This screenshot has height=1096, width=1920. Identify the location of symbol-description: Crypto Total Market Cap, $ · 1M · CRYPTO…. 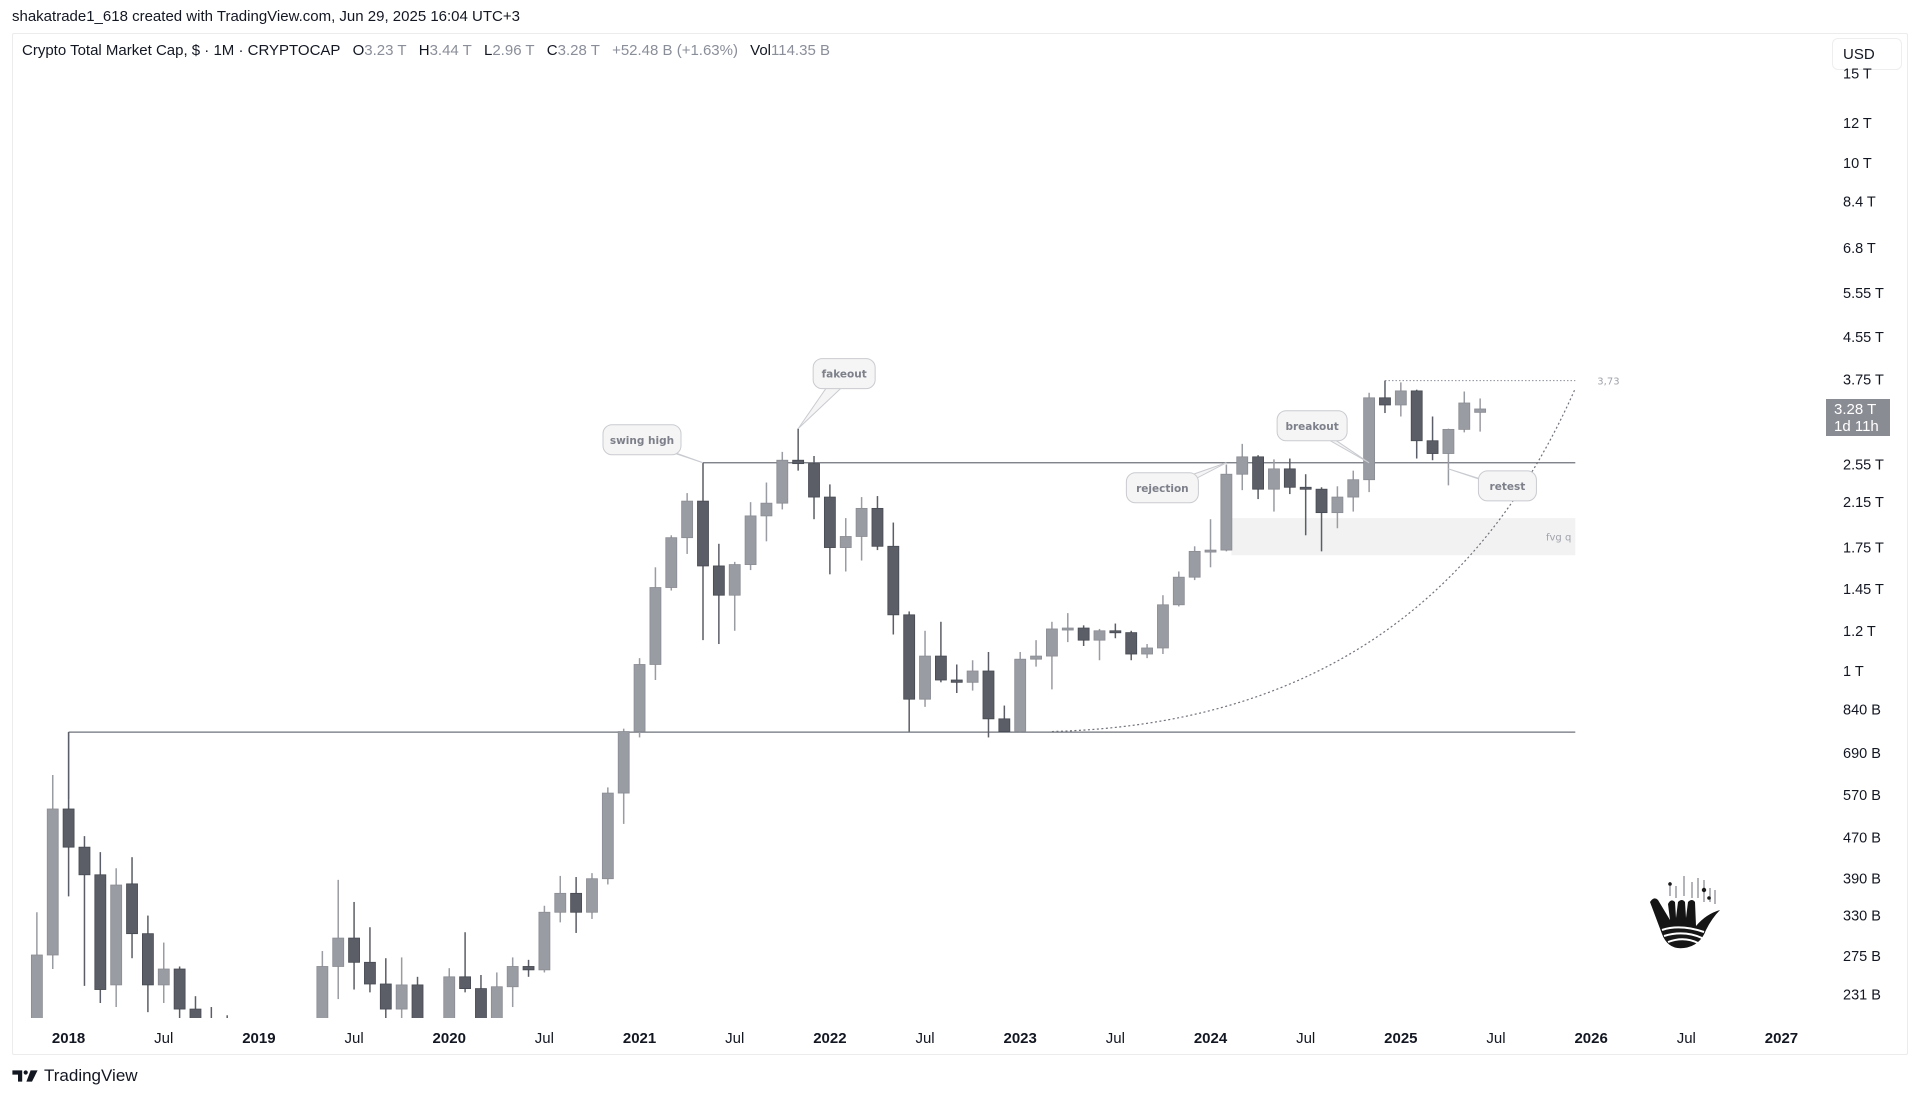
(181, 50).